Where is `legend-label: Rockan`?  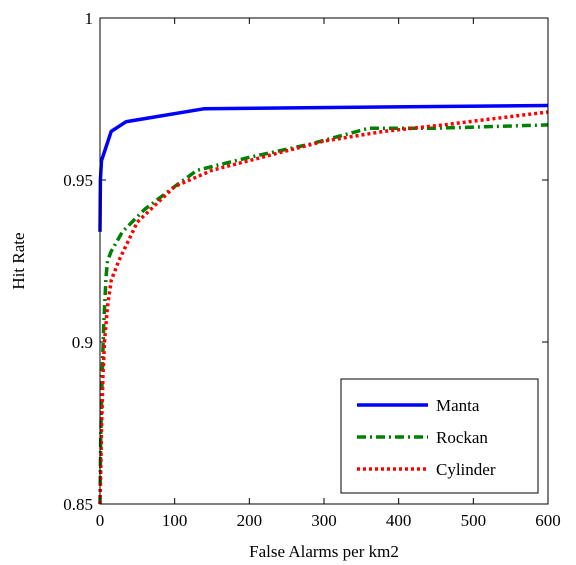 legend-label: Rockan is located at coordinates (462, 437).